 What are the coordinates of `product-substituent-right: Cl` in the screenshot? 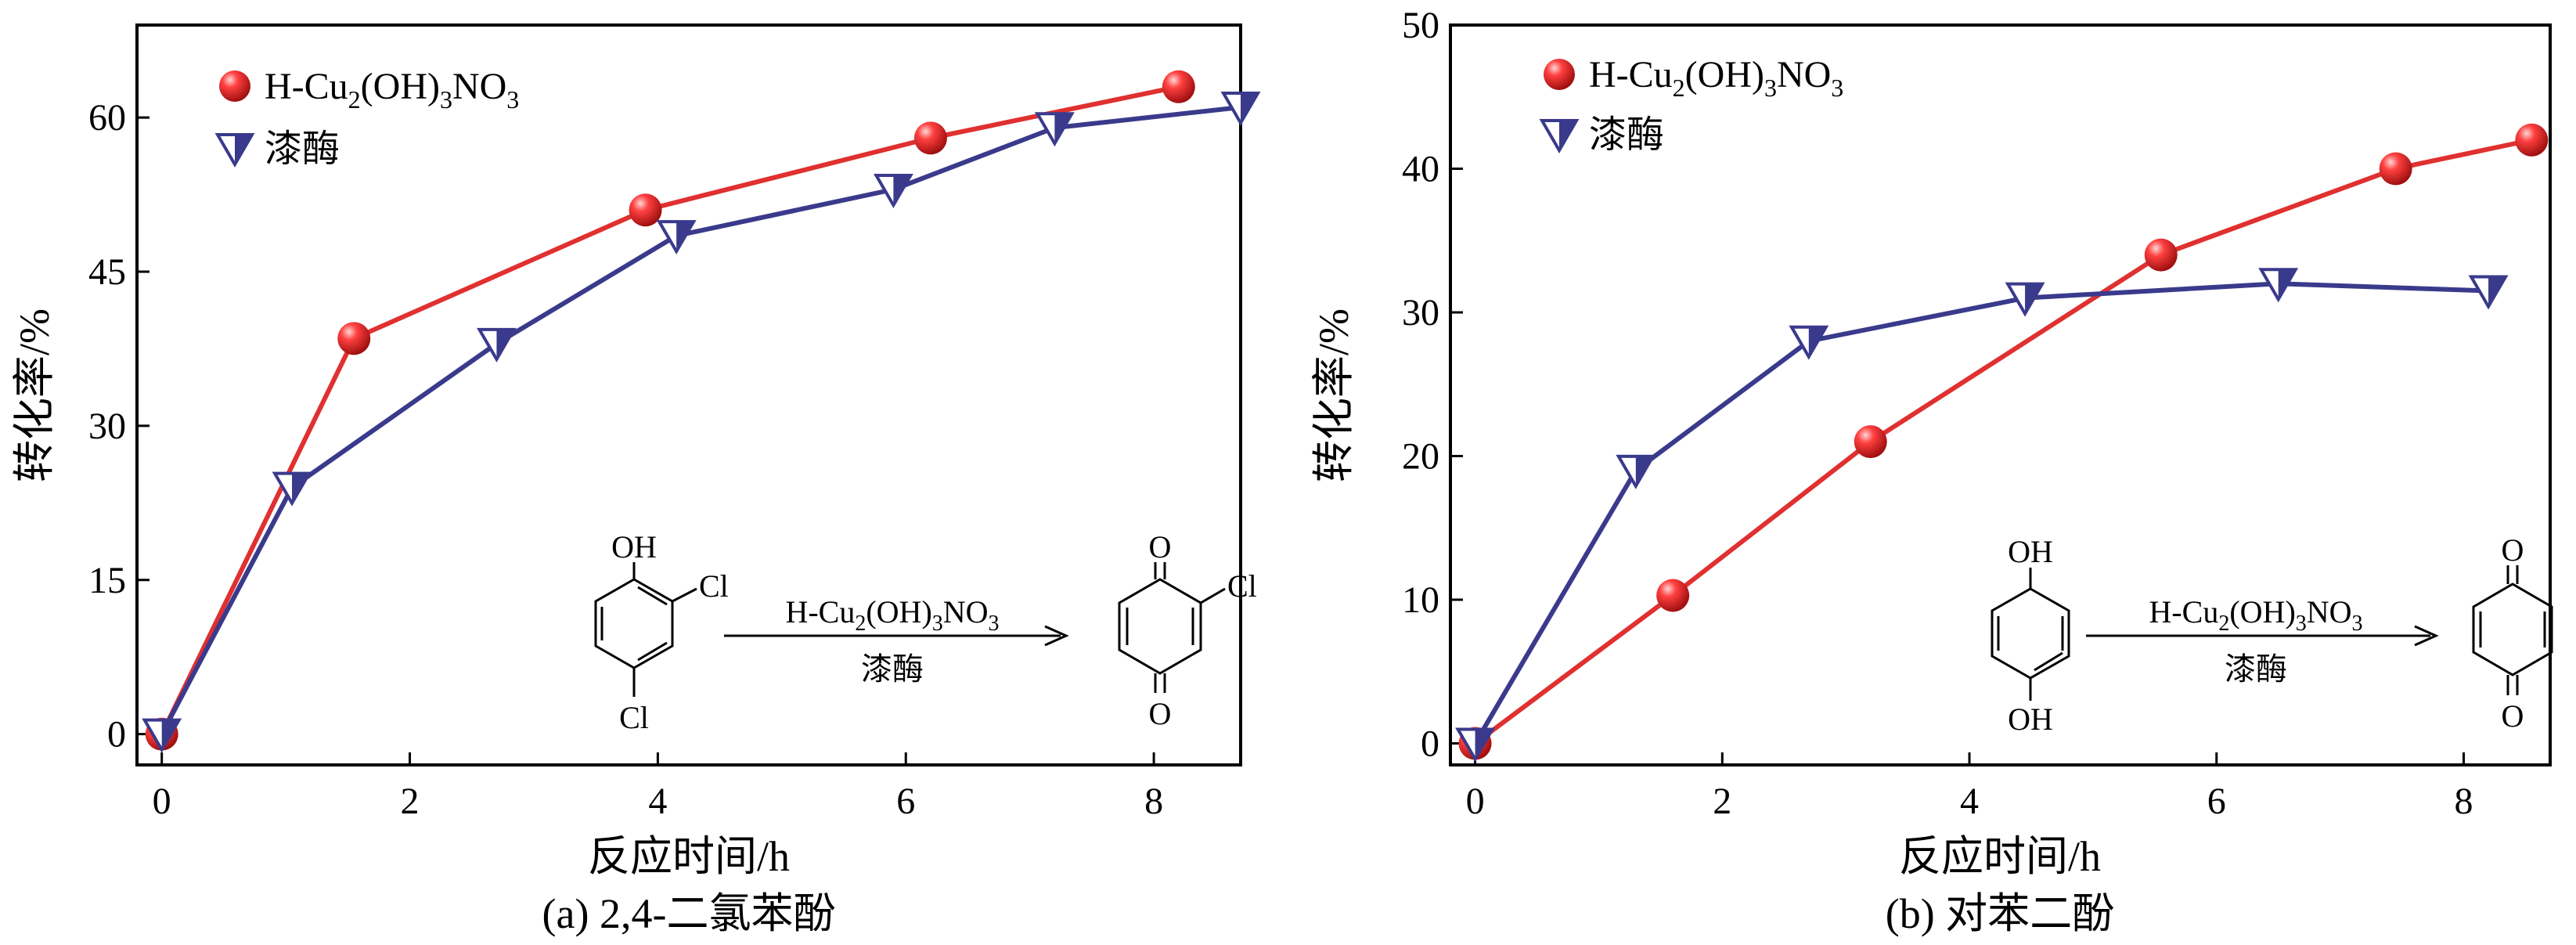 It's located at (1242, 586).